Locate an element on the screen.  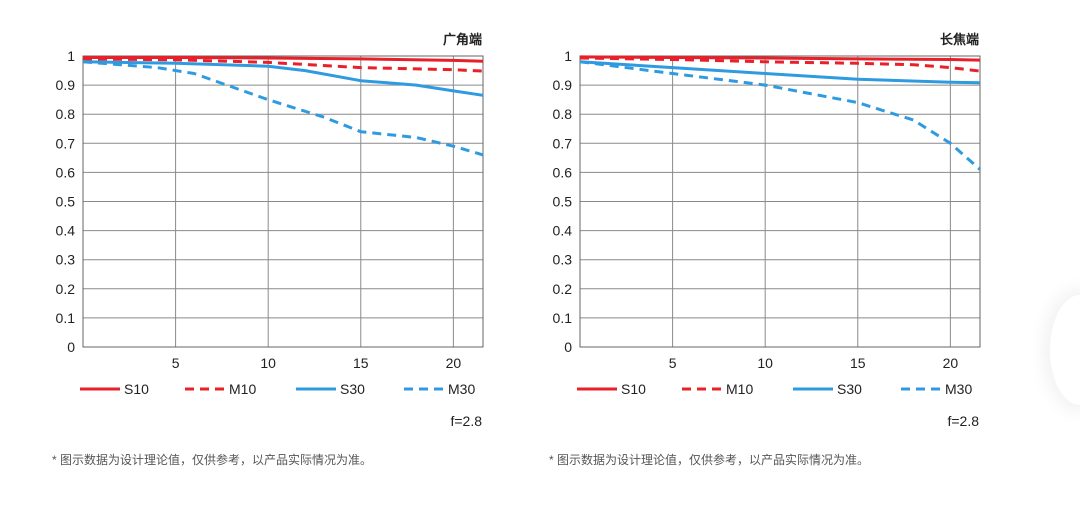
scroll-edge-shadow is located at coordinates (1065, 350).